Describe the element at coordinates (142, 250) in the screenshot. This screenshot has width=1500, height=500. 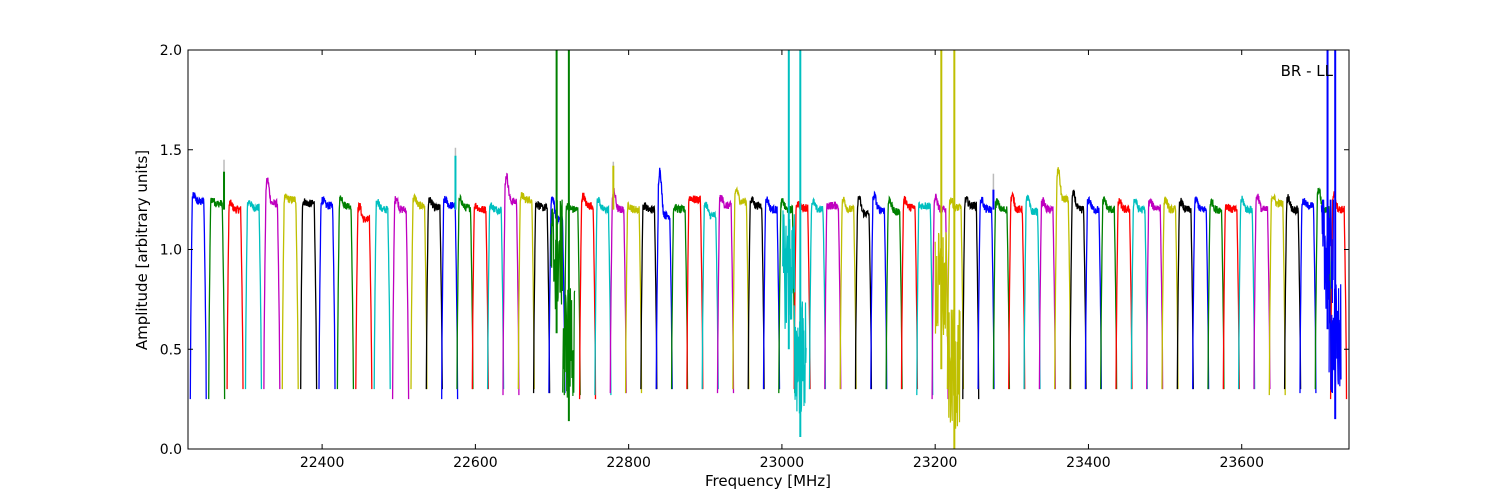
I see `y-axis-label: Amplitude [arbitrary units]` at that location.